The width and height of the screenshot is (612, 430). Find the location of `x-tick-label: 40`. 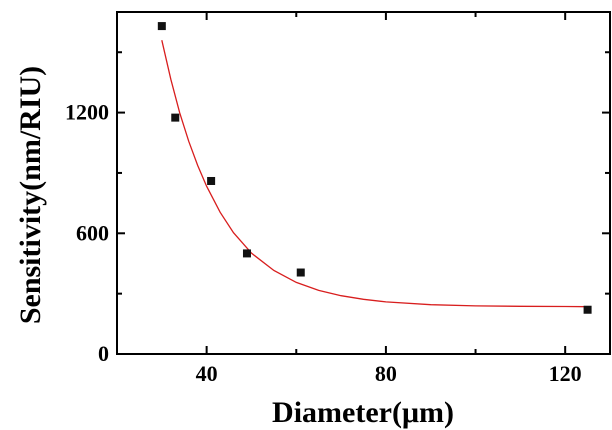

x-tick-label: 40 is located at coordinates (207, 373).